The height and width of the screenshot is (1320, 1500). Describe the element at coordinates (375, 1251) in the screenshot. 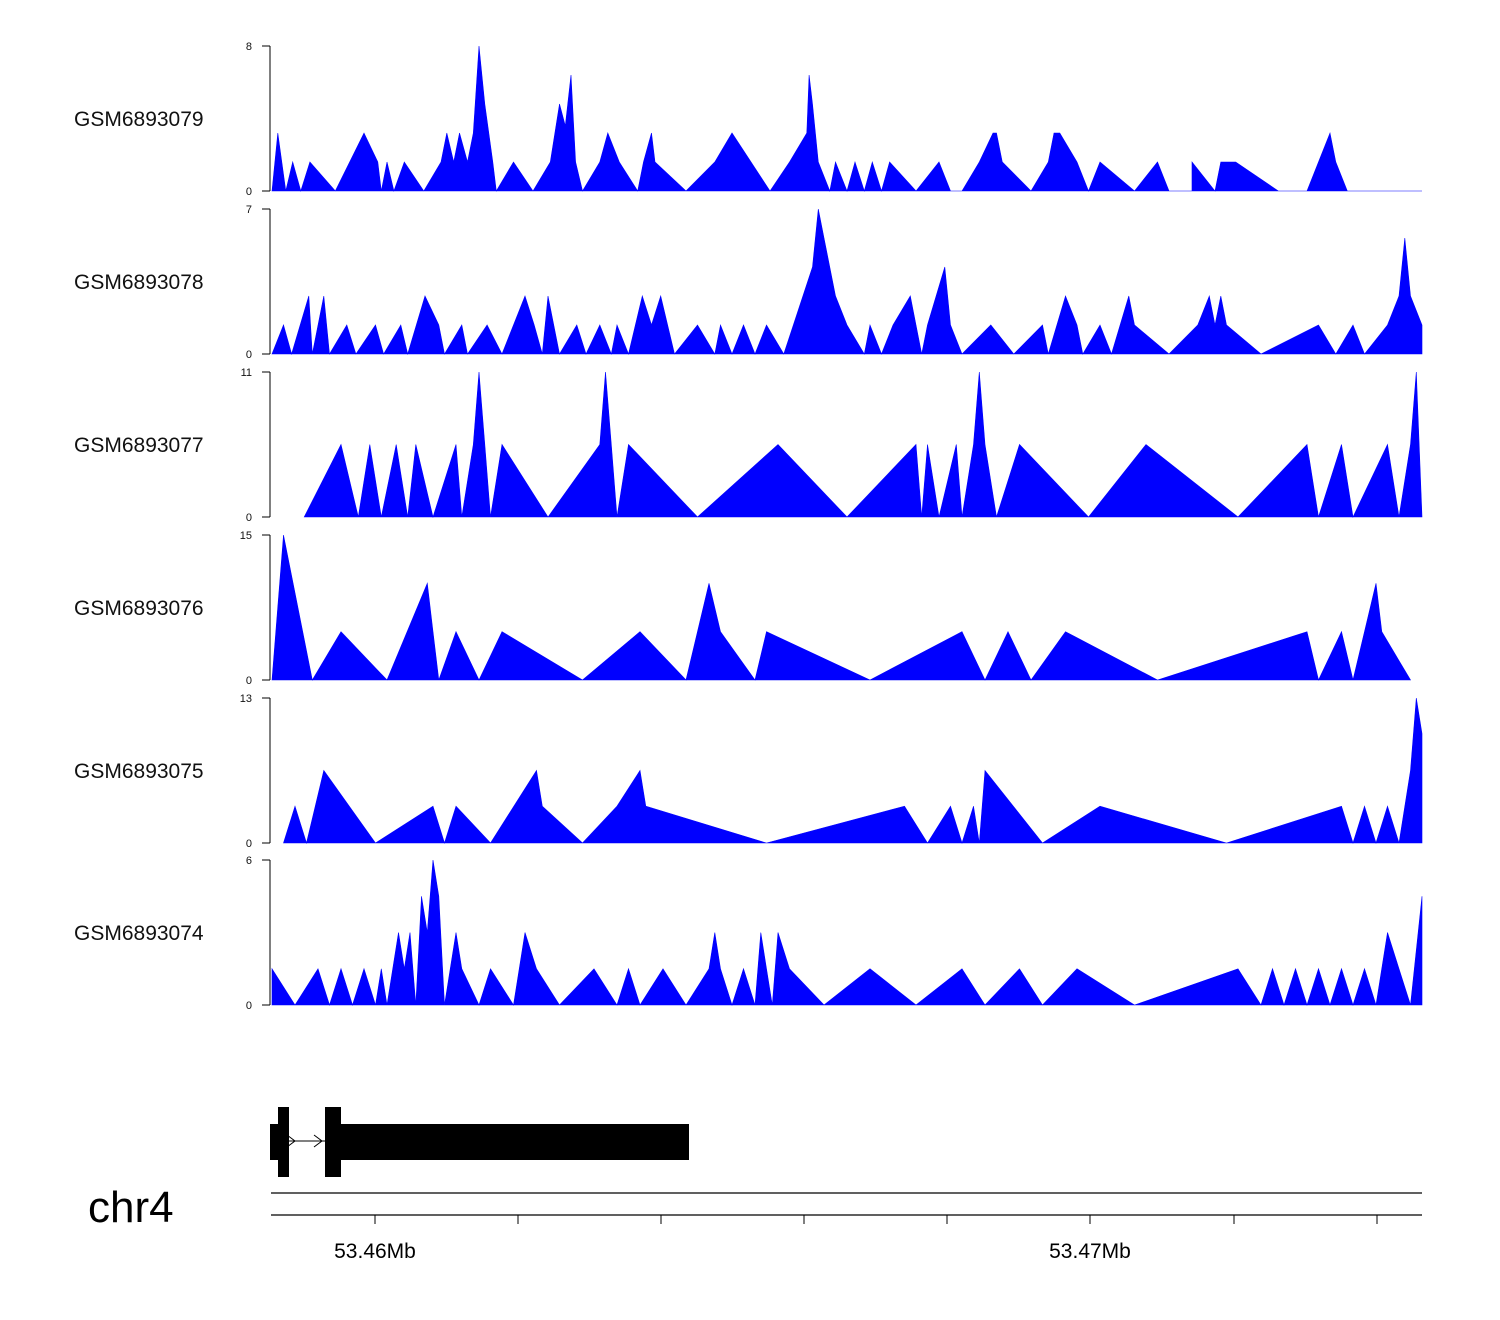

I see `genome-coordinate-label: 53.46Mb` at that location.